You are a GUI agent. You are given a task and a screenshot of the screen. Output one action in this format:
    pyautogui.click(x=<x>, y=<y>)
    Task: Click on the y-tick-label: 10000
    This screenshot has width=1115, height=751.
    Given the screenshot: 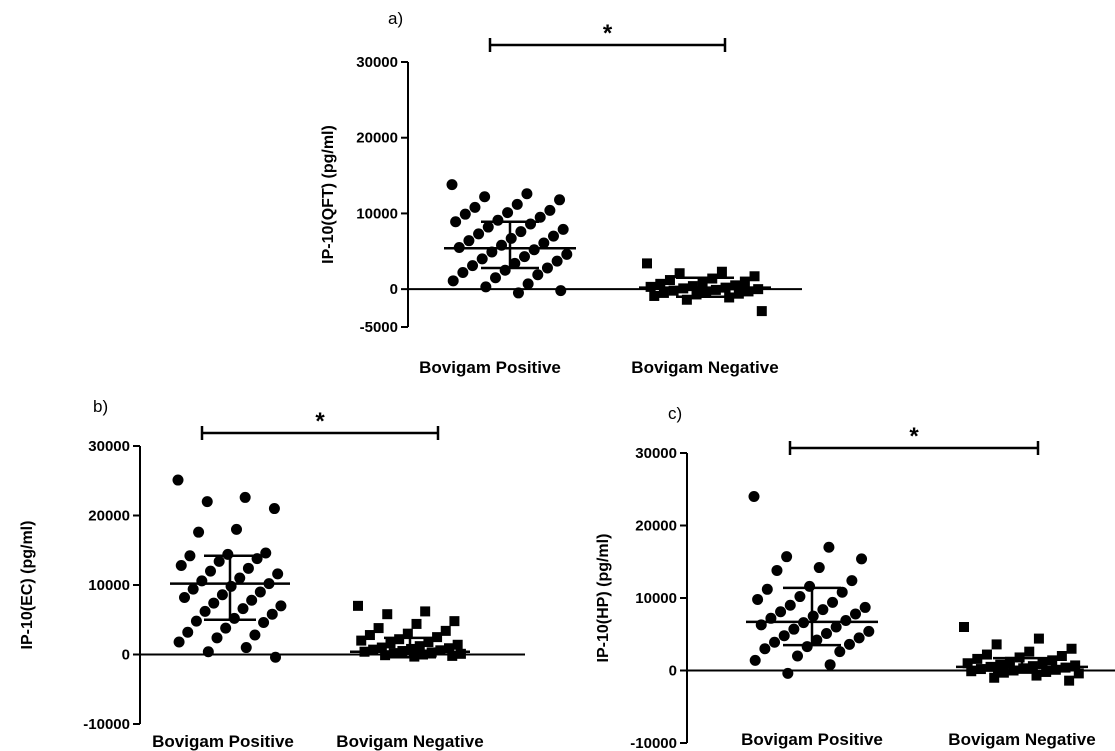 What is the action you would take?
    pyautogui.click(x=109, y=585)
    